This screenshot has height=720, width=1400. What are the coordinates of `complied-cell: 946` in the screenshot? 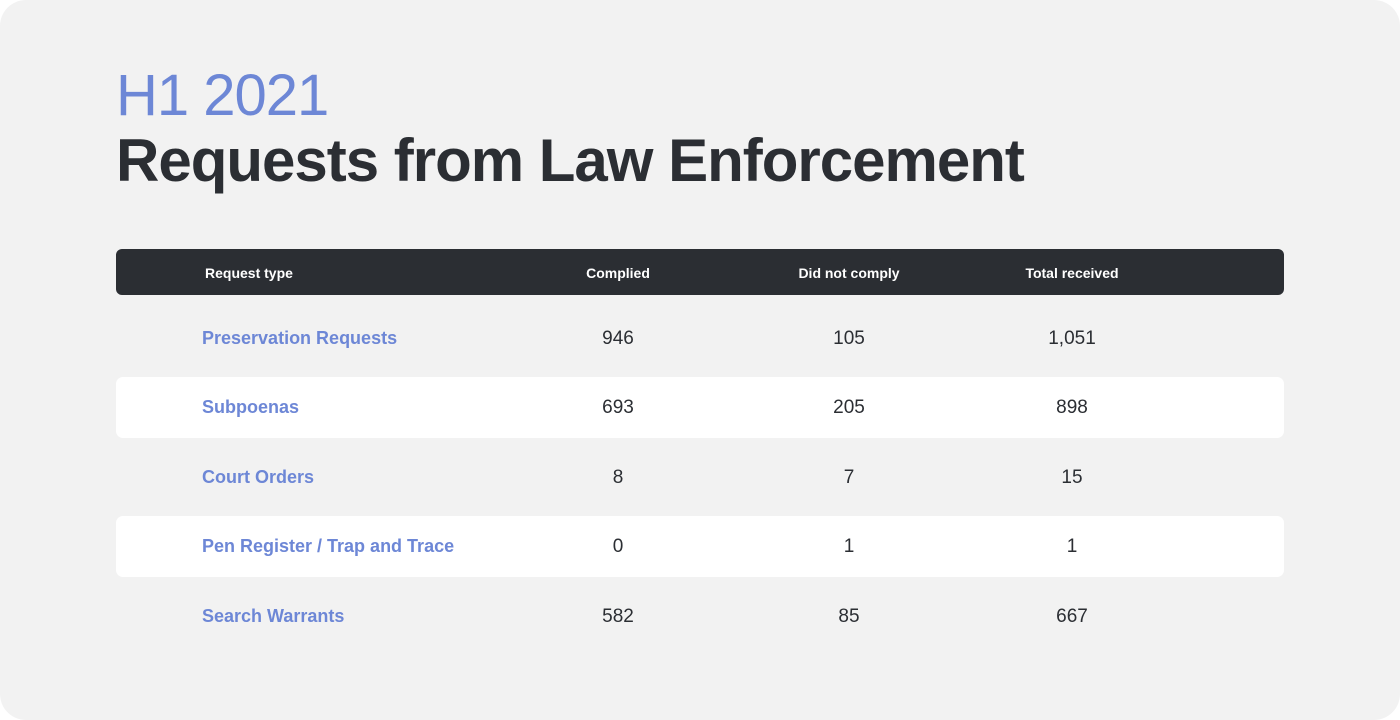 It's located at (618, 338).